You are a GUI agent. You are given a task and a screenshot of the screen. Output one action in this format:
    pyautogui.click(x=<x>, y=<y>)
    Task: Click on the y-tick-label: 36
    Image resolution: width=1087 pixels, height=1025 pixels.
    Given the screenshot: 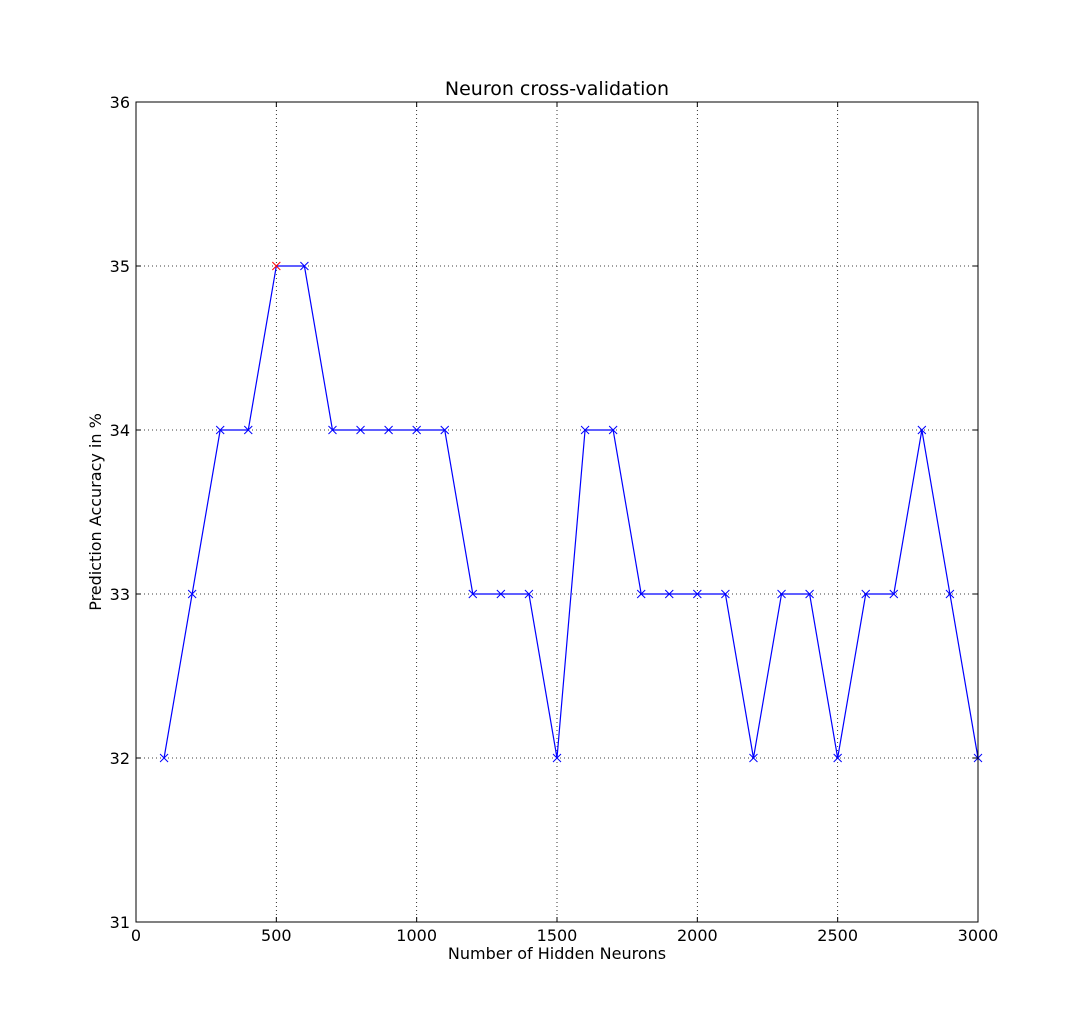 What is the action you would take?
    pyautogui.click(x=120, y=102)
    